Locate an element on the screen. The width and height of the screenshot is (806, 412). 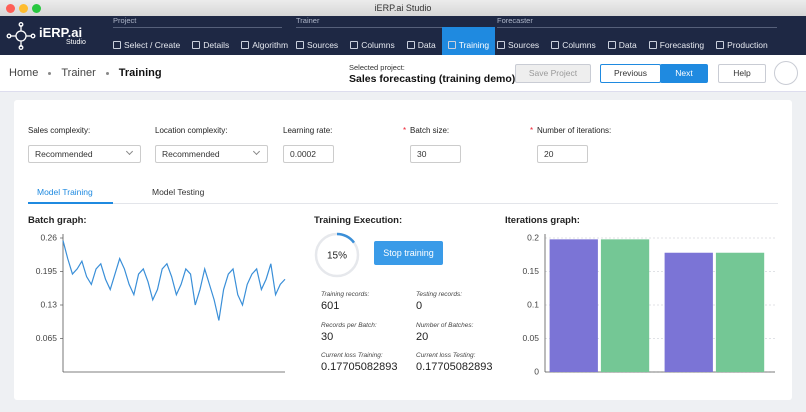
field-input: 30 is located at coordinates (435, 154).